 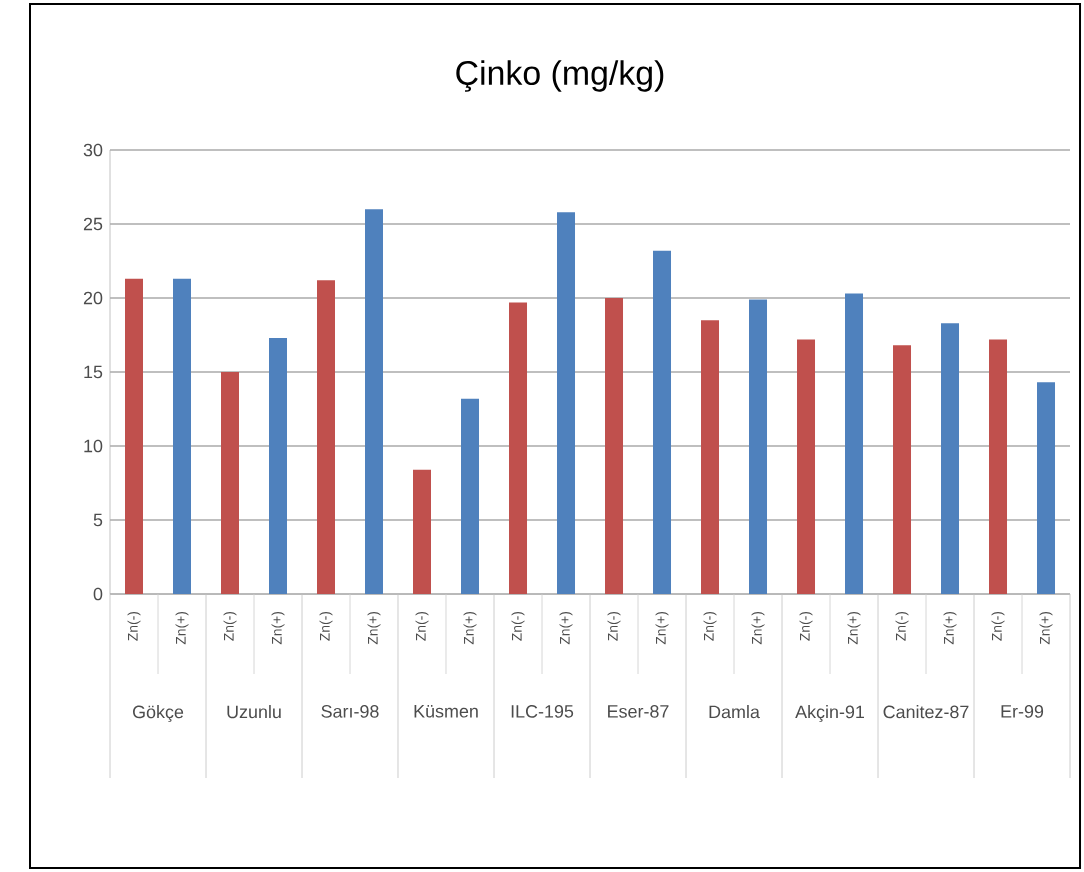 I want to click on x-tick-label: Damla, so click(x=734, y=712).